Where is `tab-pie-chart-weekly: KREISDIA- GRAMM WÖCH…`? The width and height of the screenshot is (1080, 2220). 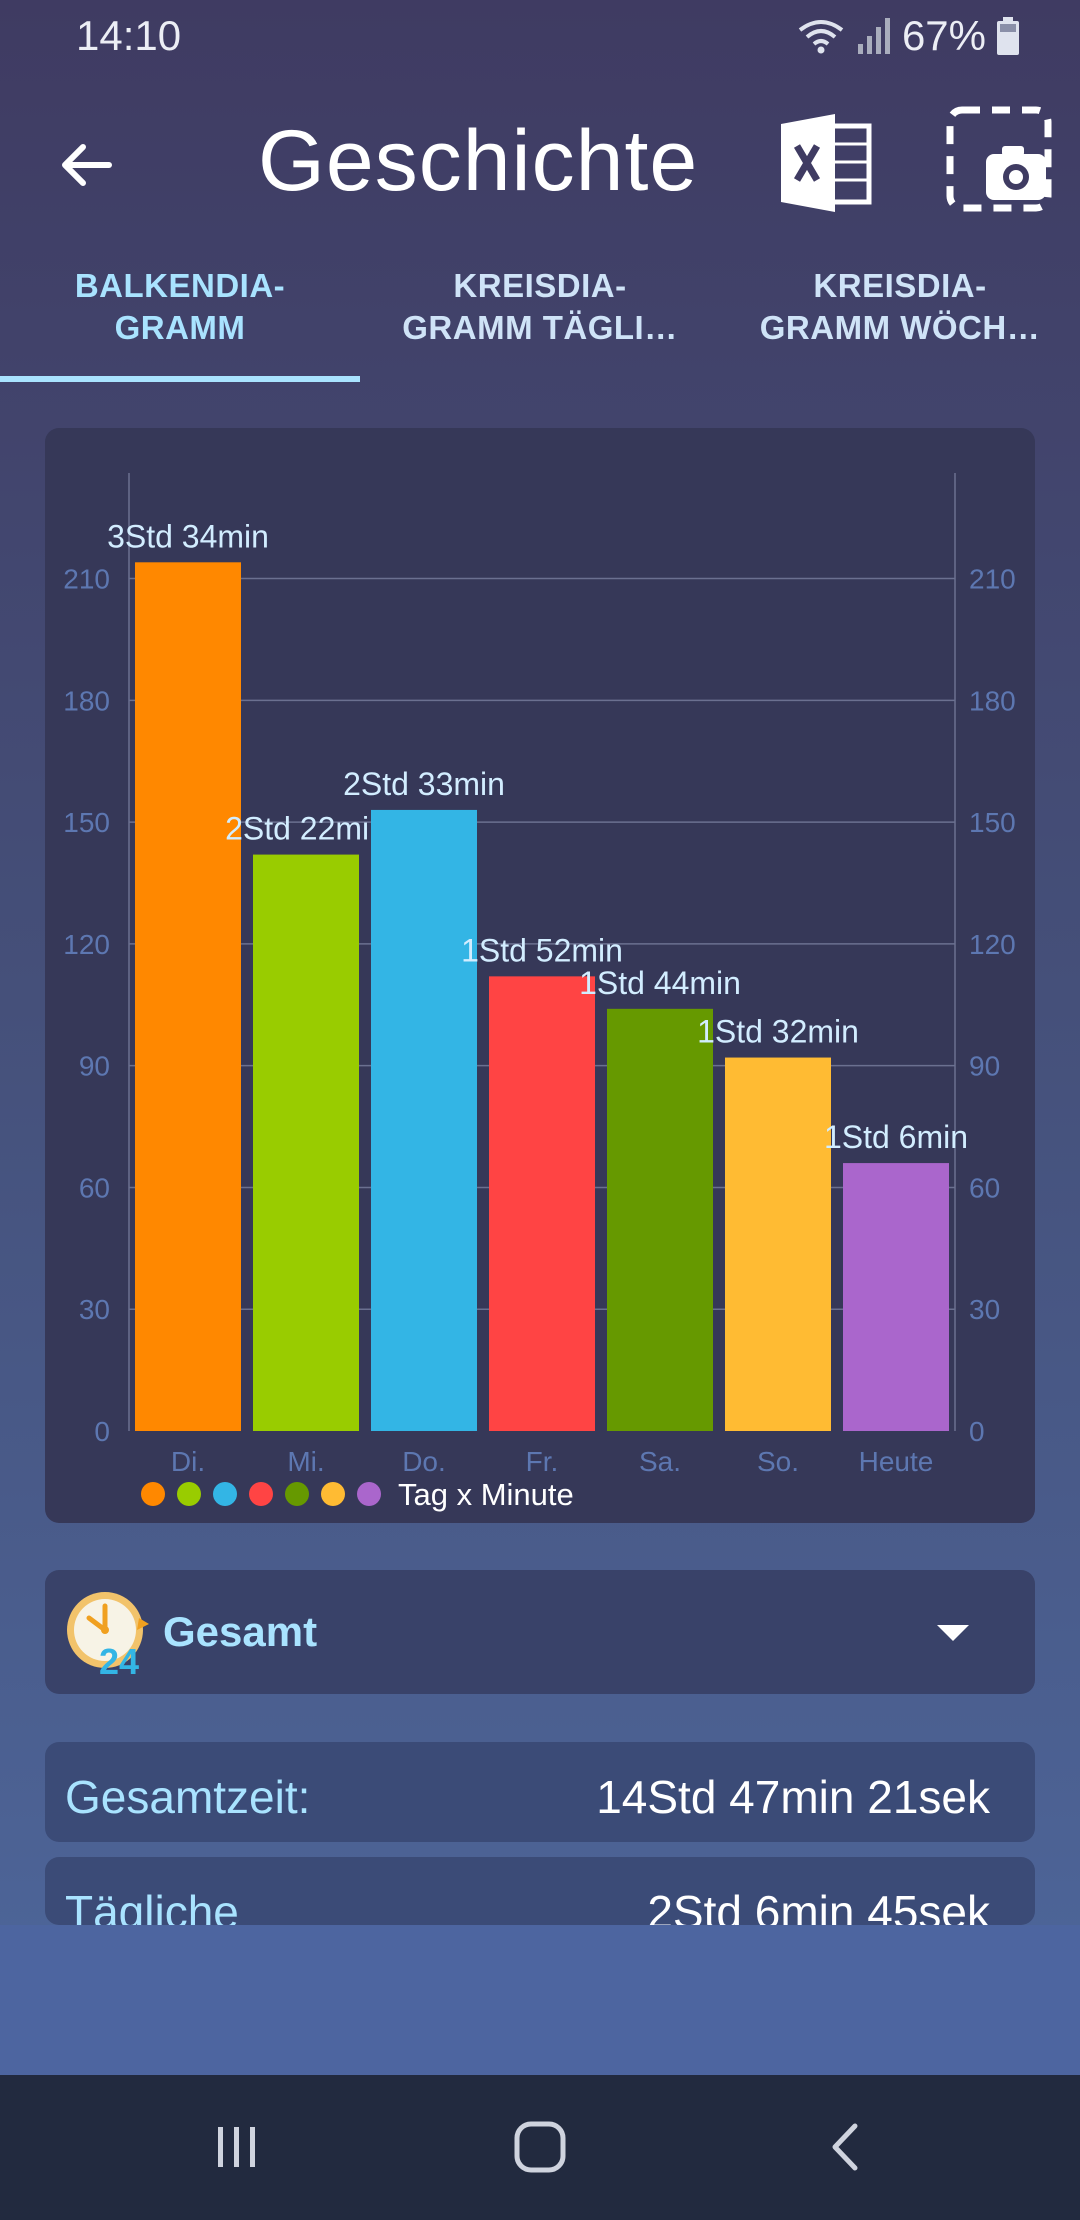 tab-pie-chart-weekly: KREISDIA- GRAMM WÖCH… is located at coordinates (900, 324).